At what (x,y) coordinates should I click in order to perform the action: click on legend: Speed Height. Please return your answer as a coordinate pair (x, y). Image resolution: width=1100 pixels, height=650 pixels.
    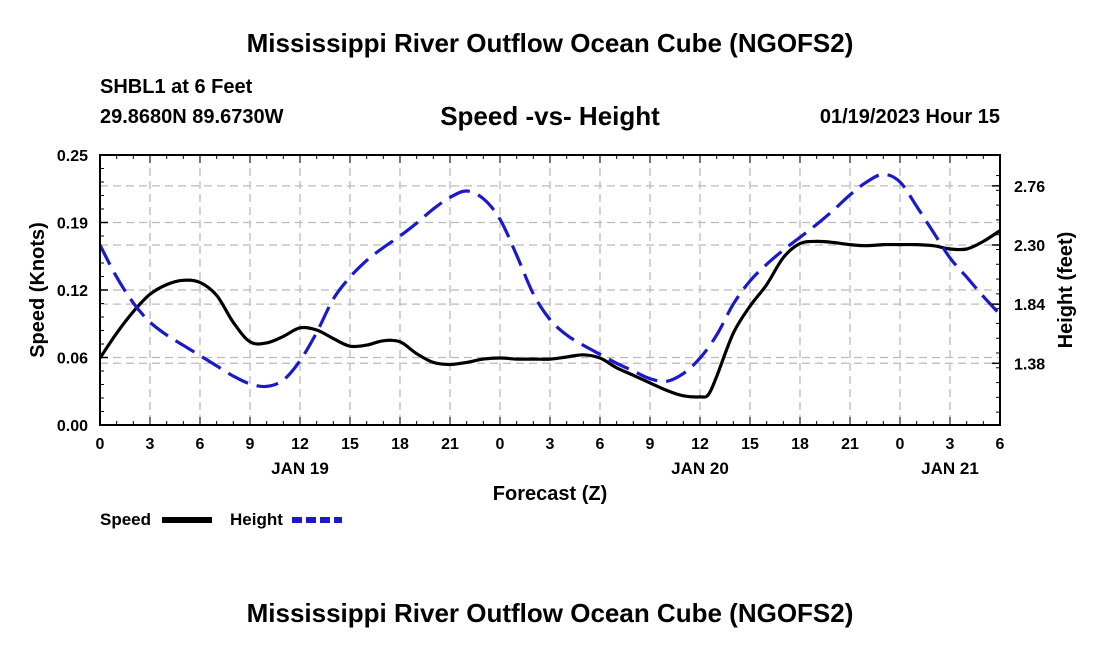
    Looking at the image, I should click on (221, 519).